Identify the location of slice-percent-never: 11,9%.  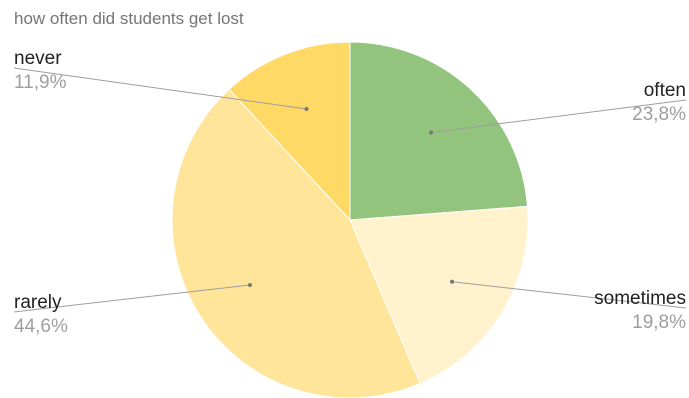
(40, 82).